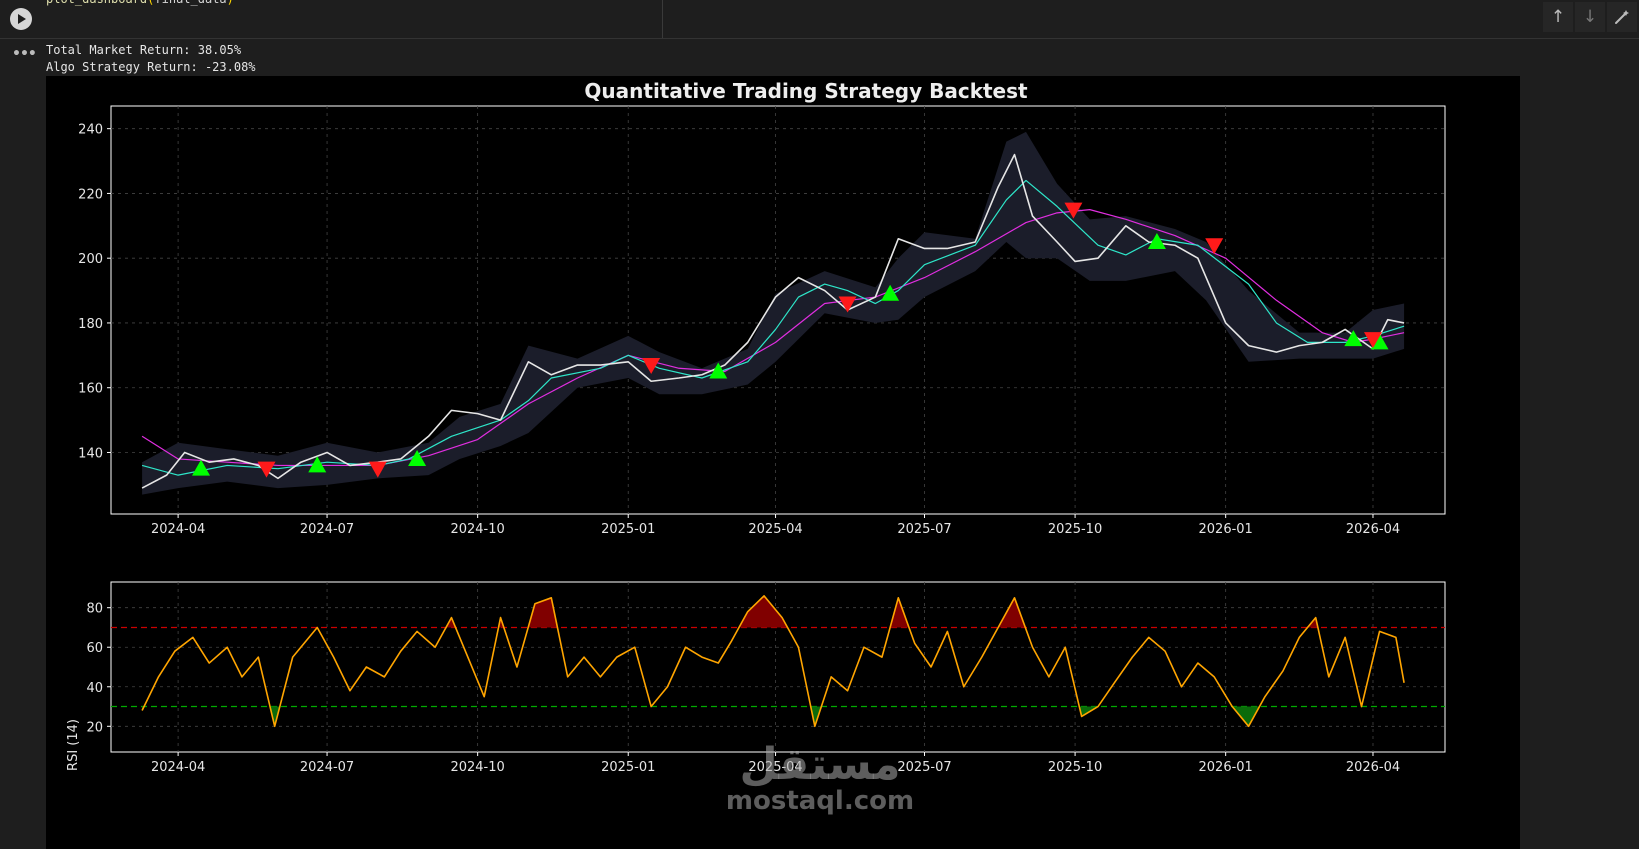  Describe the element at coordinates (806, 91) in the screenshot. I see `chart-title: Quantitative Trading Strategy Backtest` at that location.